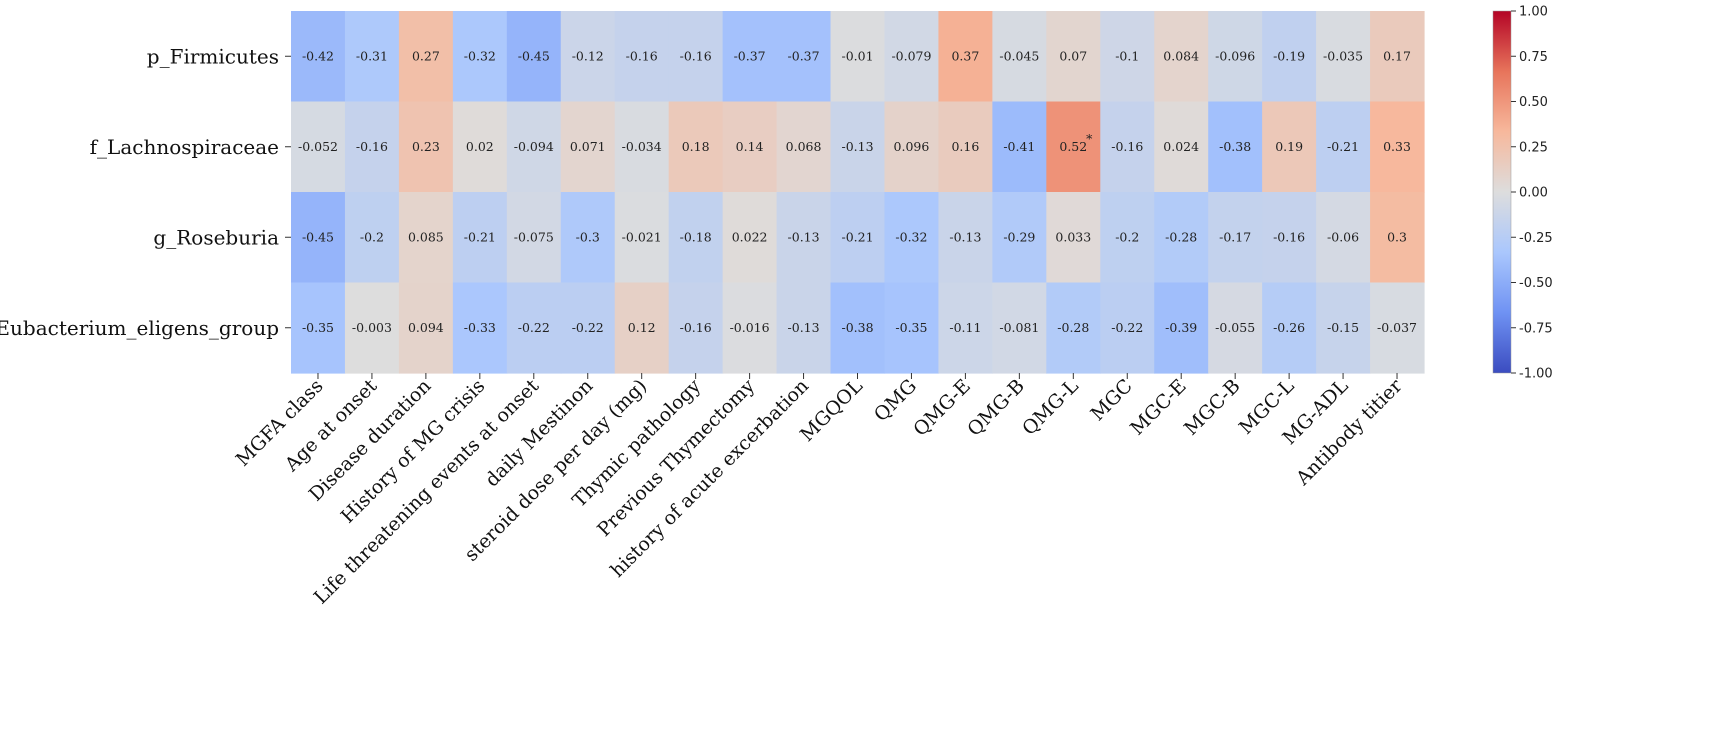 The image size is (1735, 747). What do you see at coordinates (588, 327) in the screenshot?
I see `cell-value-label-3-5: -0.22` at bounding box center [588, 327].